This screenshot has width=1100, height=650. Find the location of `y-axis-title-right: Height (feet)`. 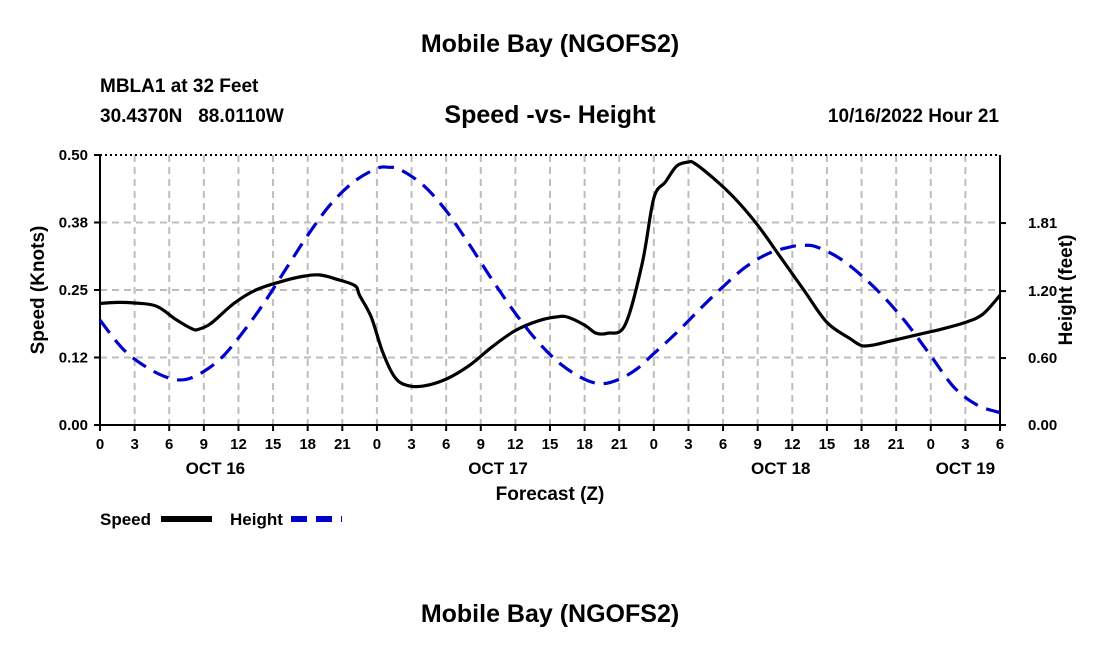

y-axis-title-right: Height (feet) is located at coordinates (1066, 290).